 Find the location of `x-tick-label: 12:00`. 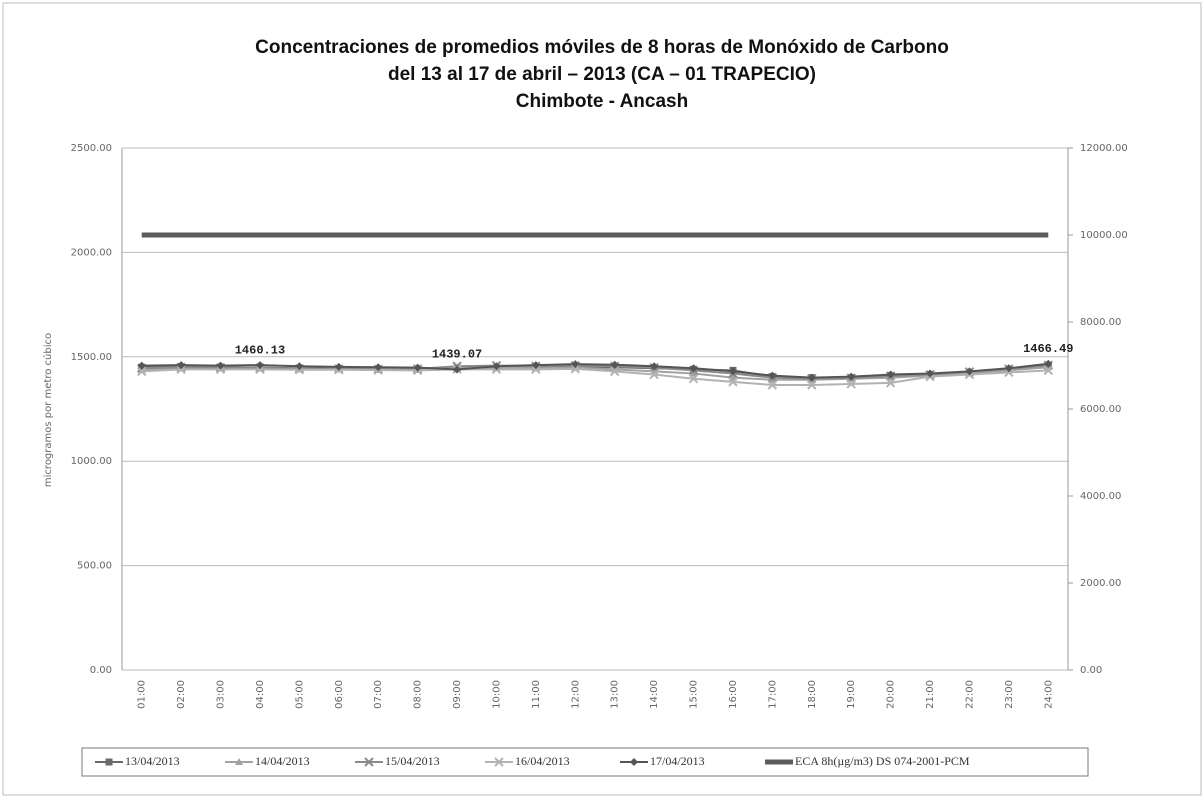

x-tick-label: 12:00 is located at coordinates (575, 694).